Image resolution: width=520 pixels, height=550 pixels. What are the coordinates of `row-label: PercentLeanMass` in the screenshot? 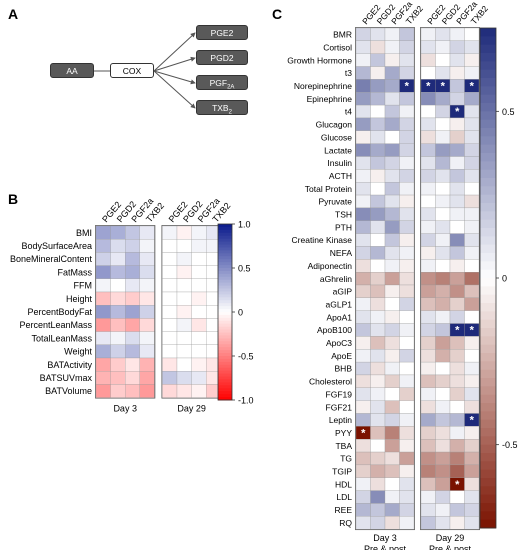 It's located at (55, 325).